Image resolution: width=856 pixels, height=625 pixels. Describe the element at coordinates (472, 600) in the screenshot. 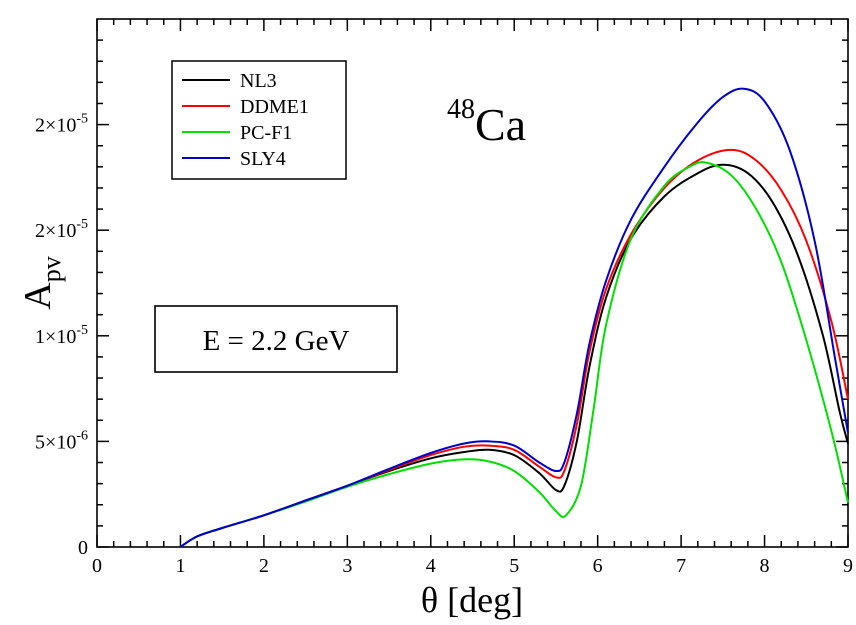

I see `x-axis-title: θ [deg]` at that location.